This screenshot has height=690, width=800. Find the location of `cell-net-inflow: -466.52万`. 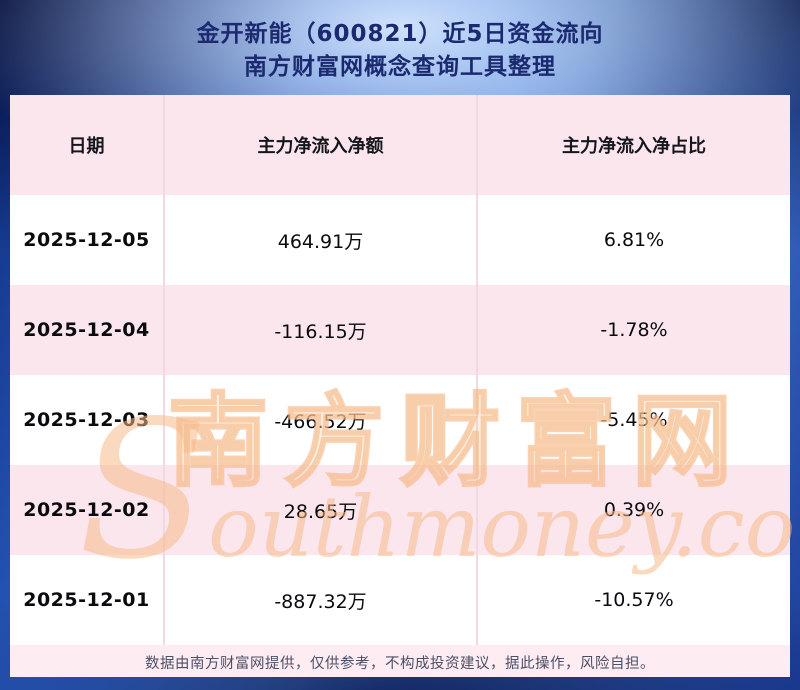

cell-net-inflow: -466.52万 is located at coordinates (321, 420).